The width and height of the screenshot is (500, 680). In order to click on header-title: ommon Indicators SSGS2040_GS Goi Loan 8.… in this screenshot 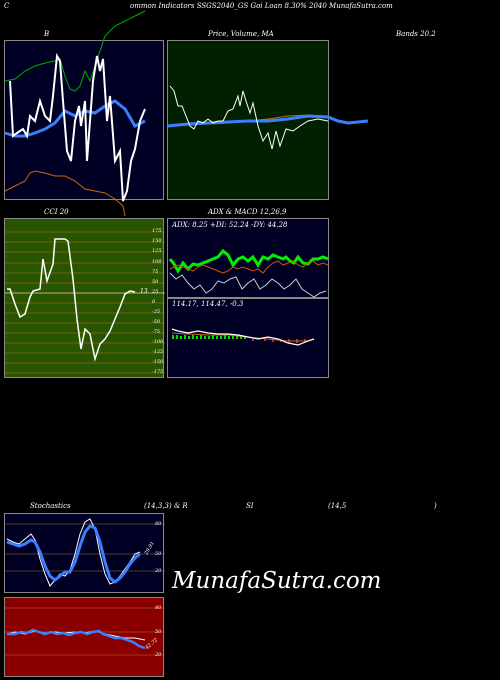, I will do `click(261, 6)`.